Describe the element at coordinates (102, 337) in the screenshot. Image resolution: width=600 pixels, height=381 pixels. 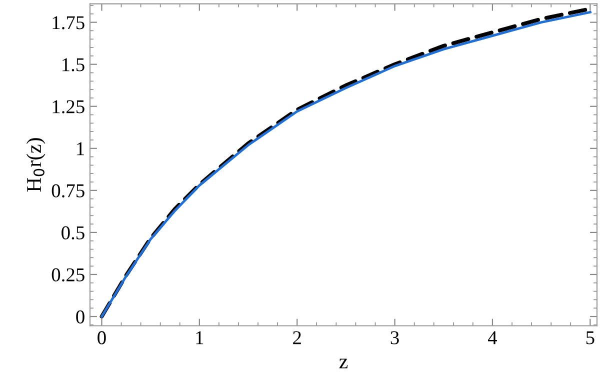
I see `x-tick-label: 0` at that location.